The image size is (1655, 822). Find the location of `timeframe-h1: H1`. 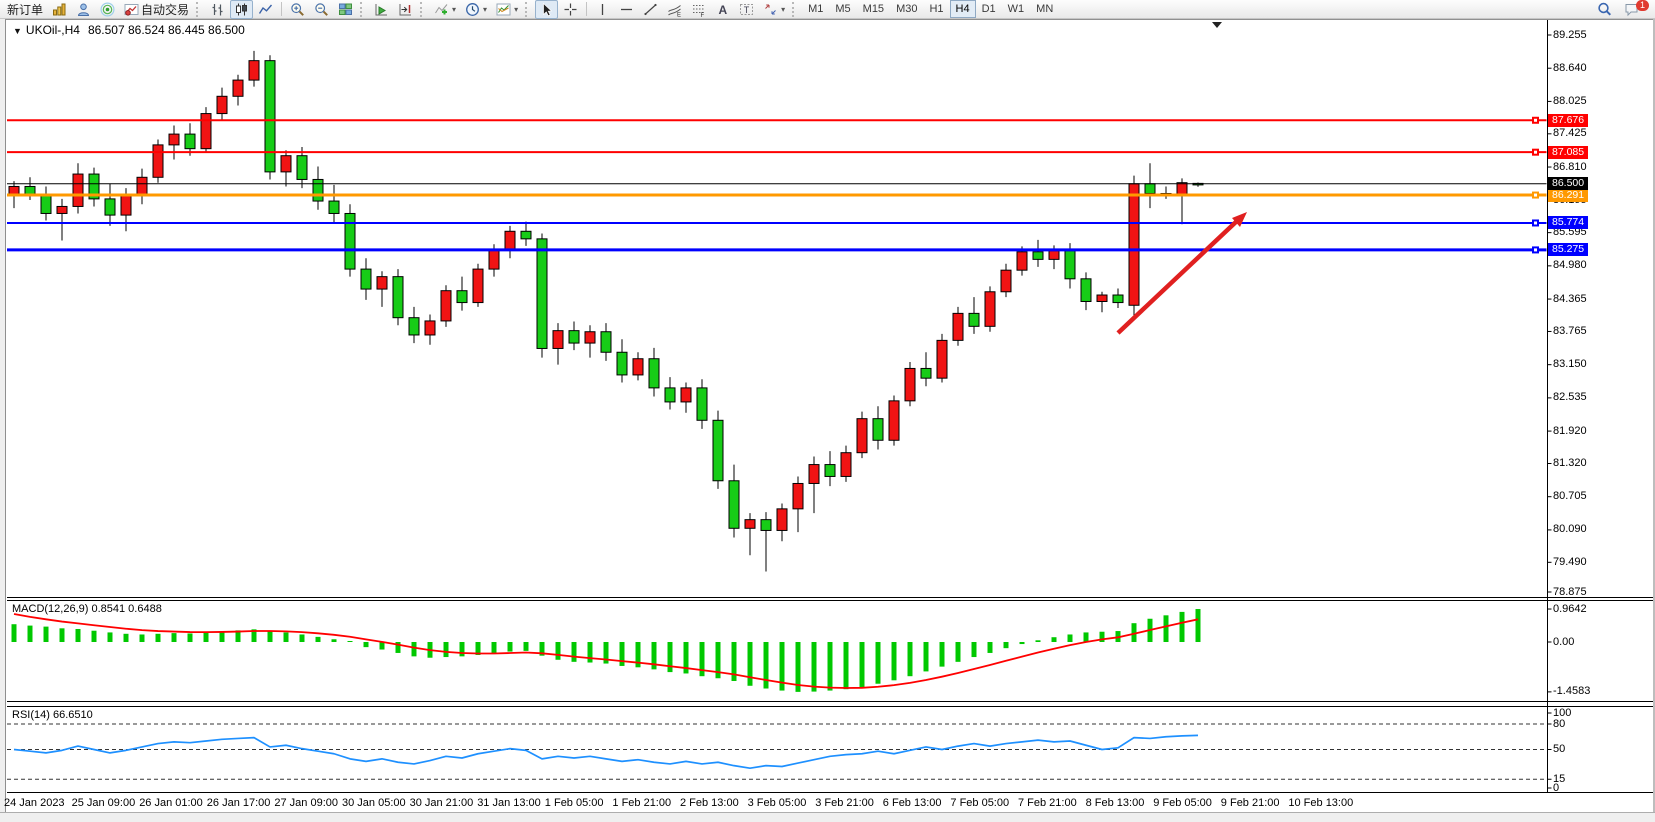

timeframe-h1: H1 is located at coordinates (936, 9).